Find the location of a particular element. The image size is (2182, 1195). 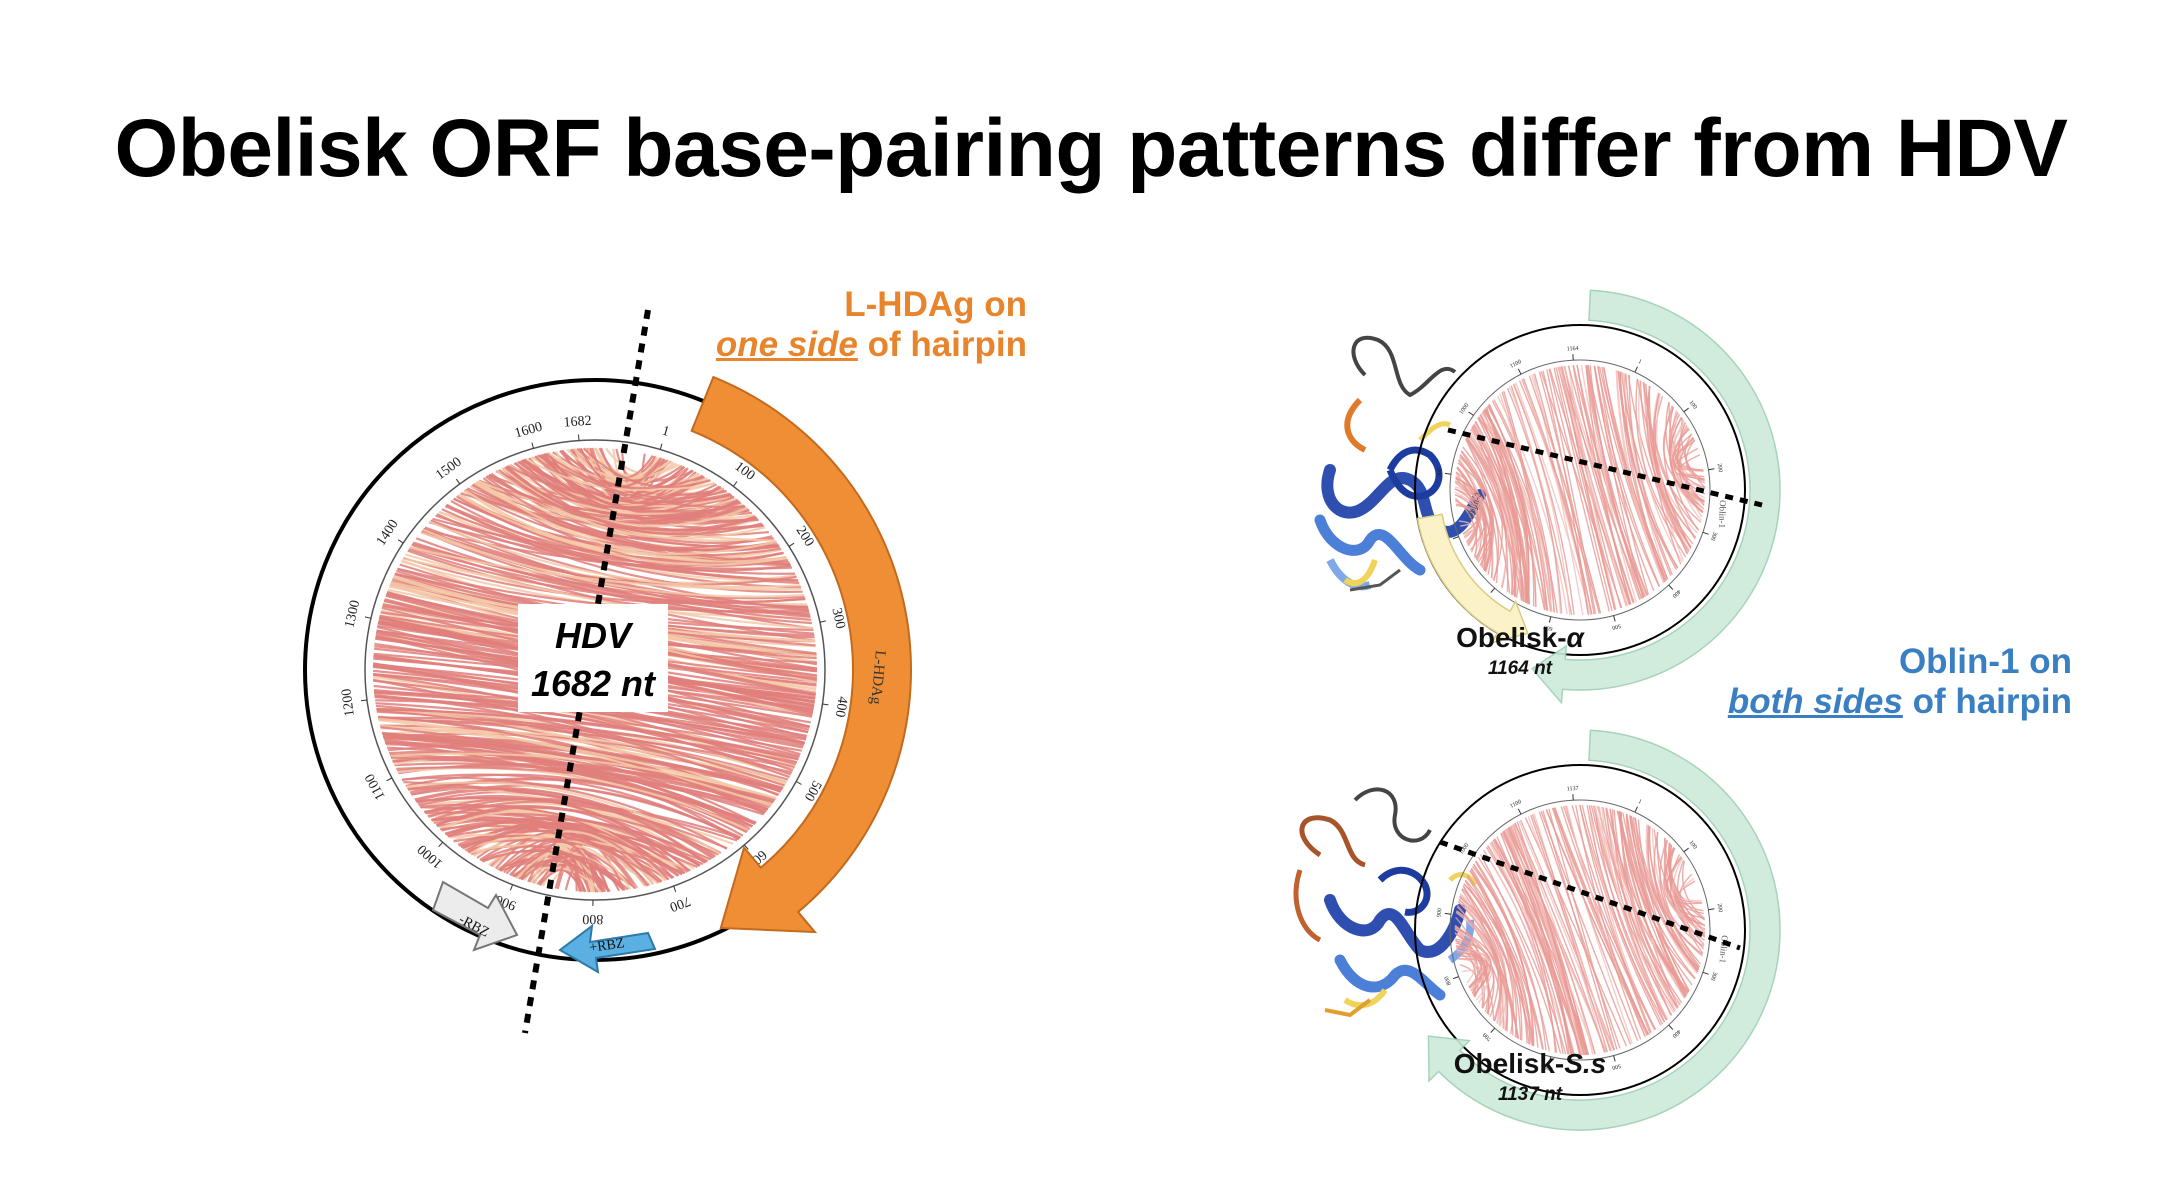

lhdag-arrow is located at coordinates (801, 654).